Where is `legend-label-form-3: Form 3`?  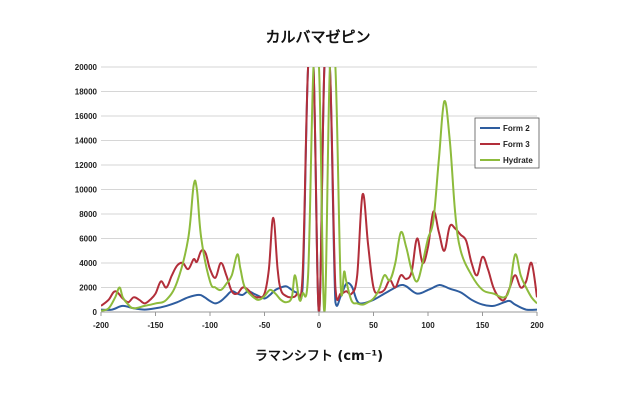 legend-label-form-3: Form 3 is located at coordinates (516, 144).